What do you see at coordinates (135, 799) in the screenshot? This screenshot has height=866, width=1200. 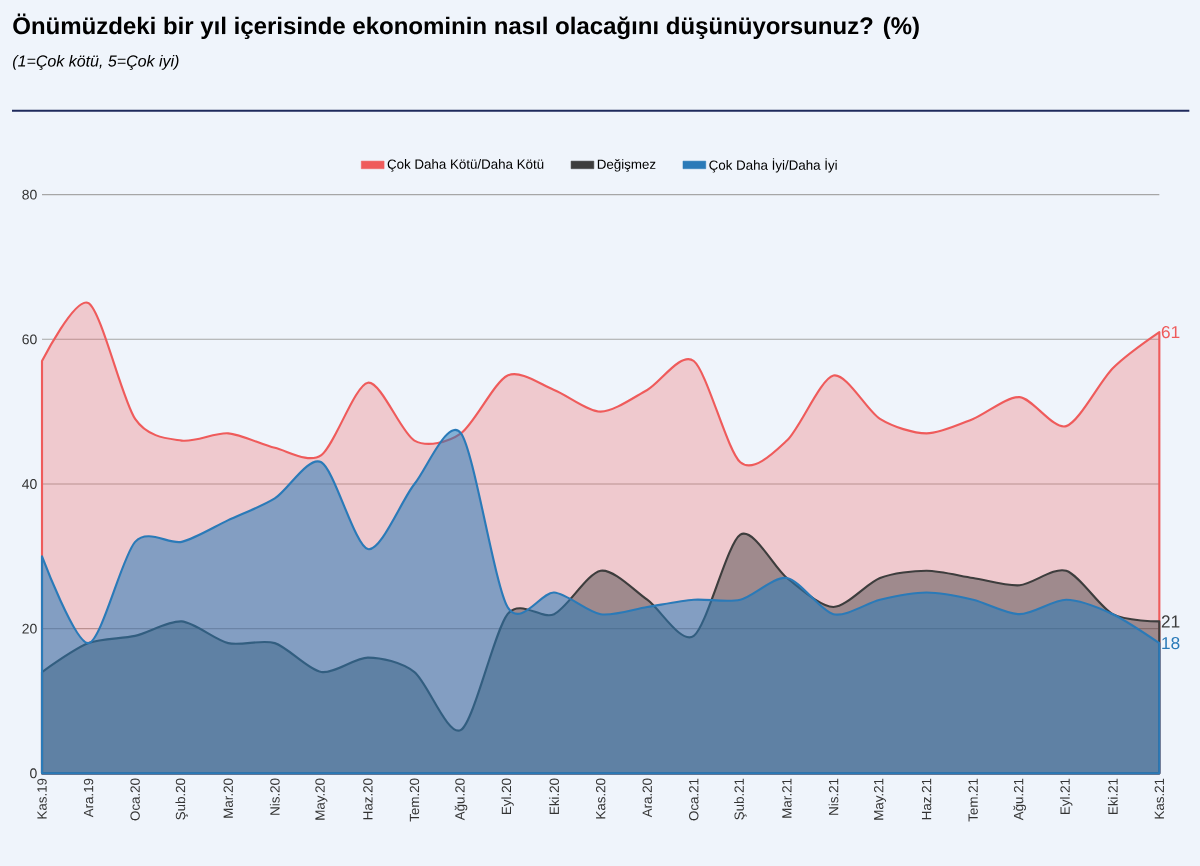 I see `x-tick-label: Oca.20` at bounding box center [135, 799].